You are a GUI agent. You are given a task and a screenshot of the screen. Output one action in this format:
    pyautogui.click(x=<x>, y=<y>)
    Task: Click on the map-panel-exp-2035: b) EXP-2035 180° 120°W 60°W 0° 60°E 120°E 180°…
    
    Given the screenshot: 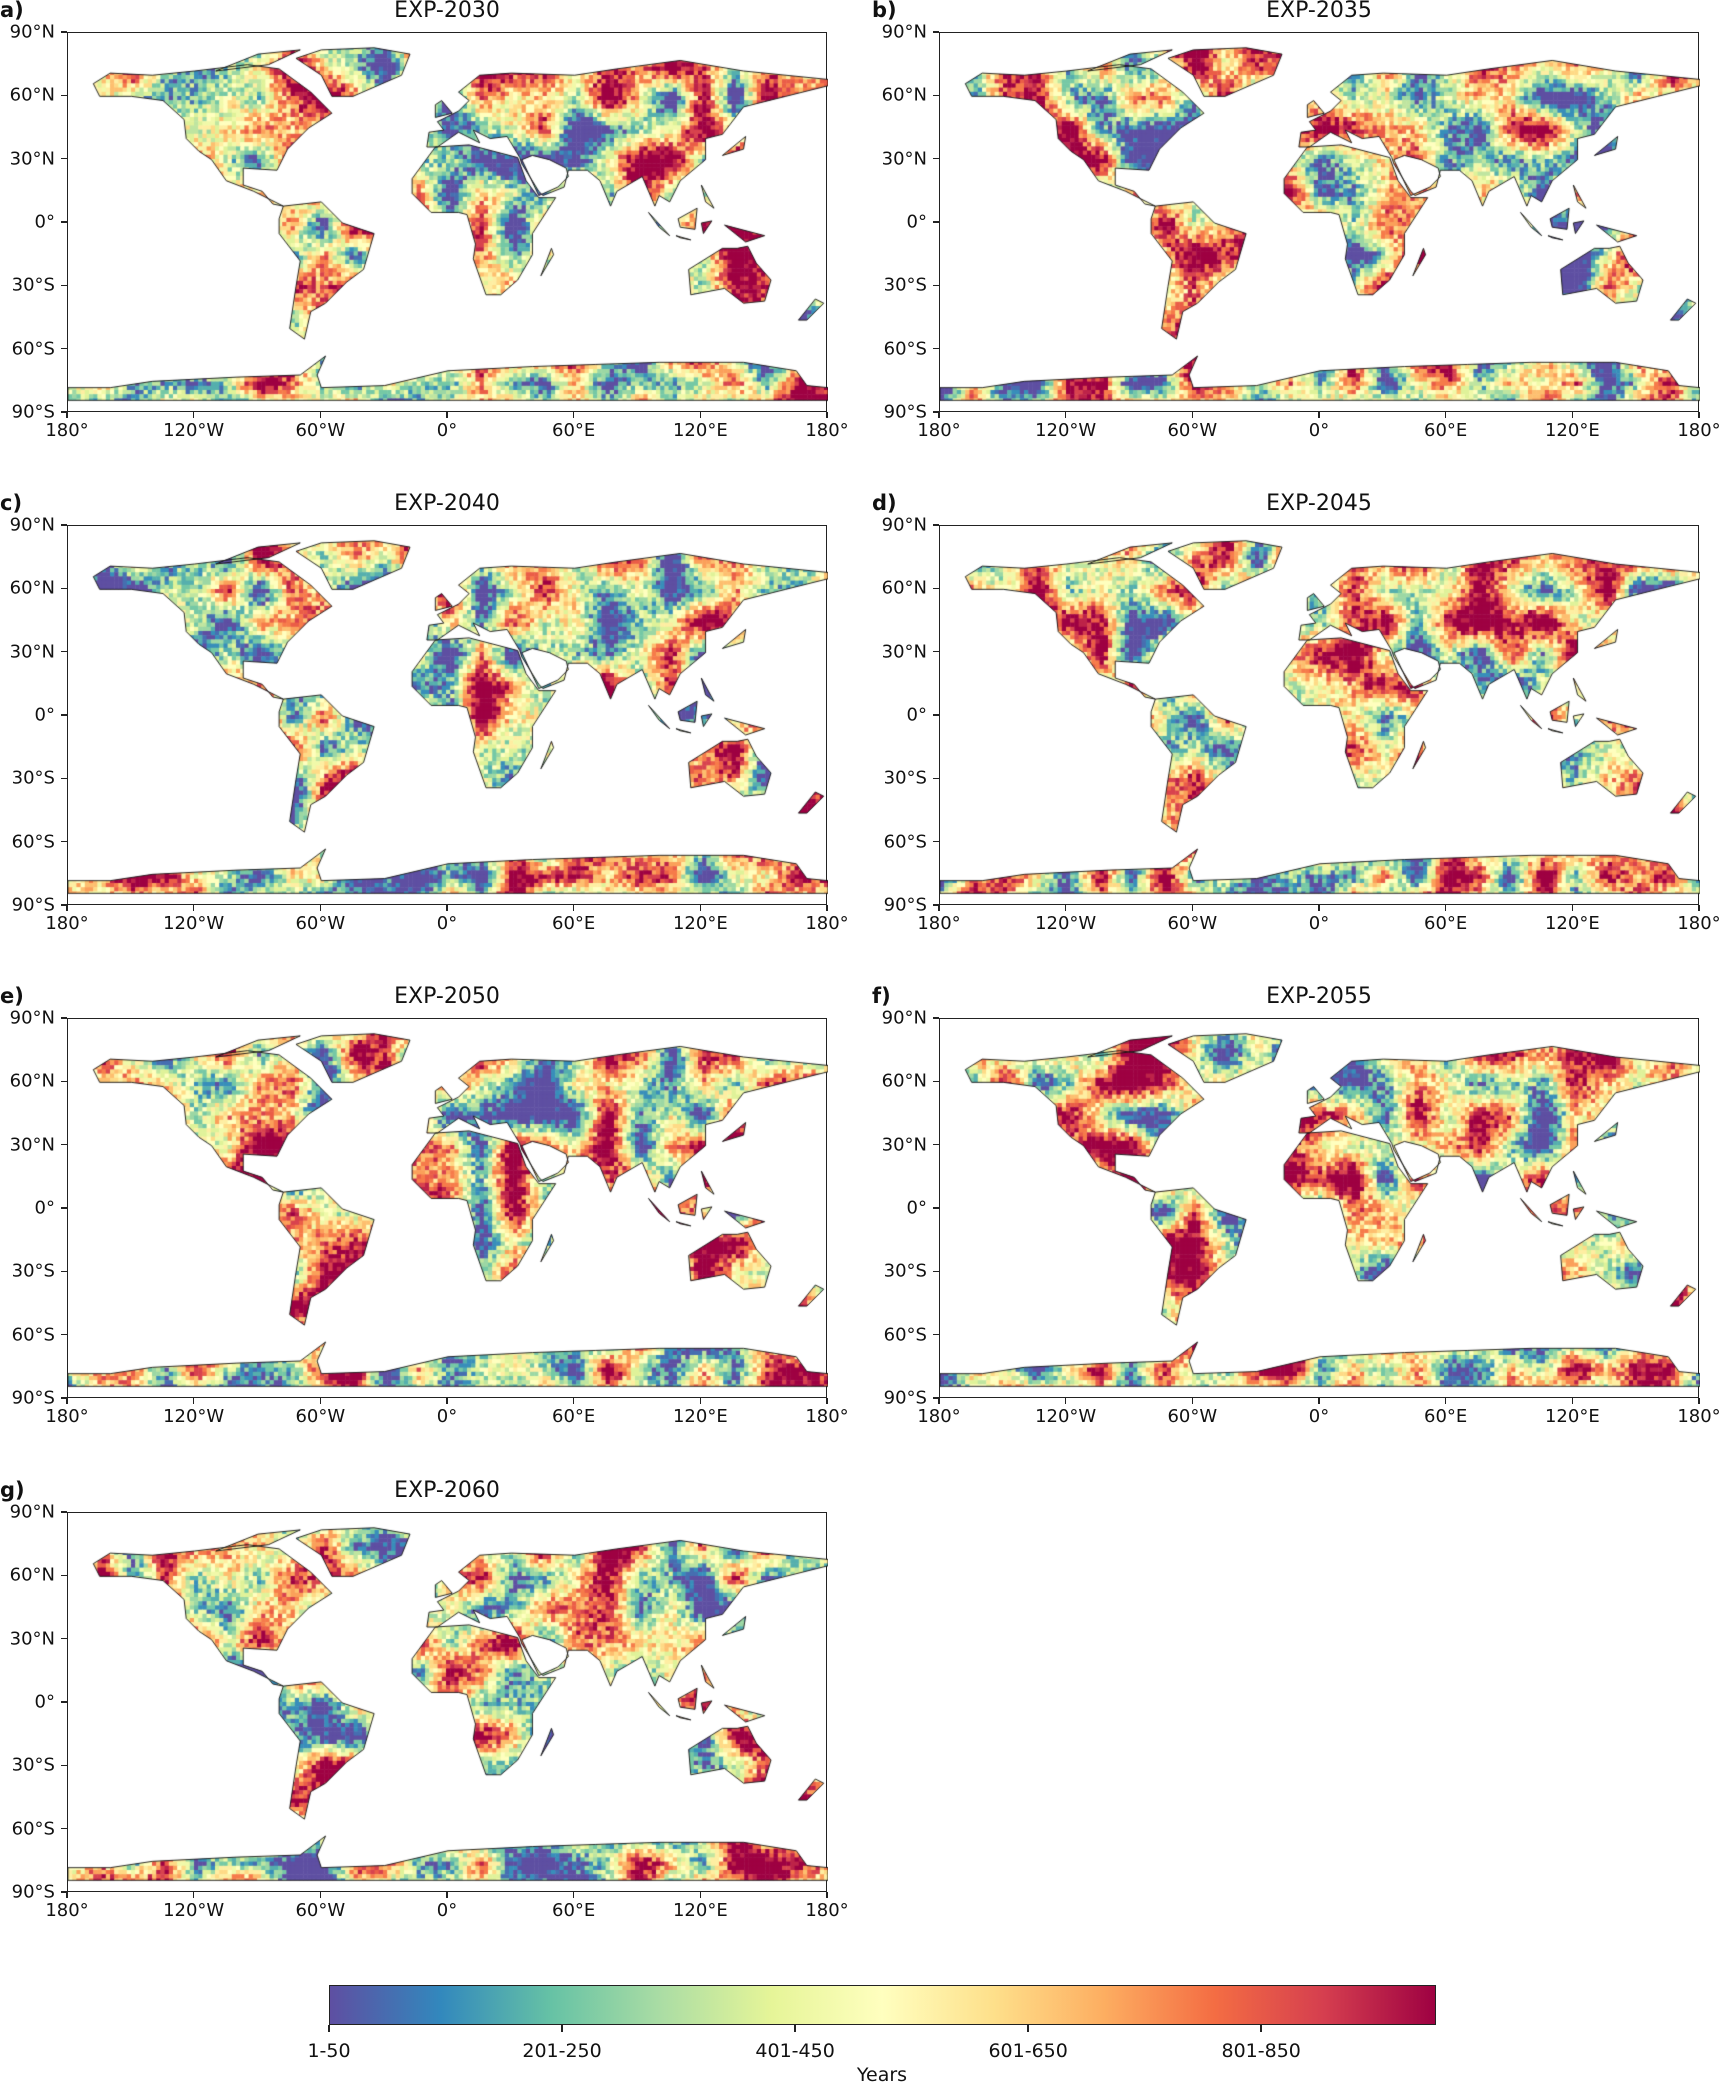 What is the action you would take?
    pyautogui.click(x=1296, y=220)
    